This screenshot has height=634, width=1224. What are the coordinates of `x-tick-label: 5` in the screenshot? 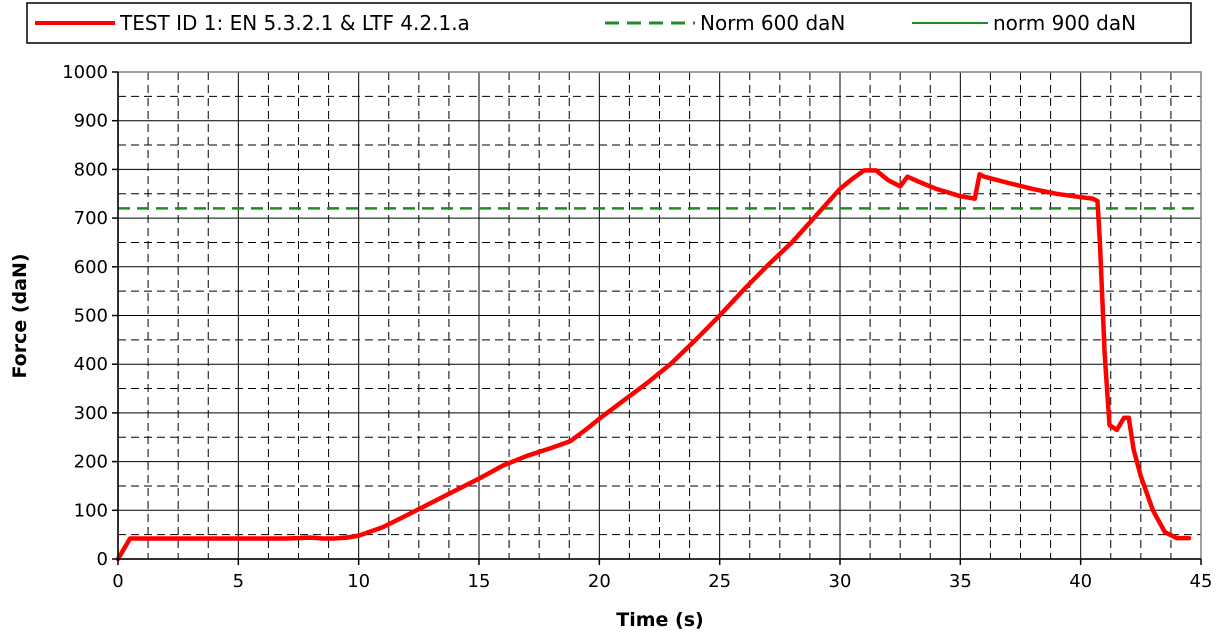 It's located at (238, 581).